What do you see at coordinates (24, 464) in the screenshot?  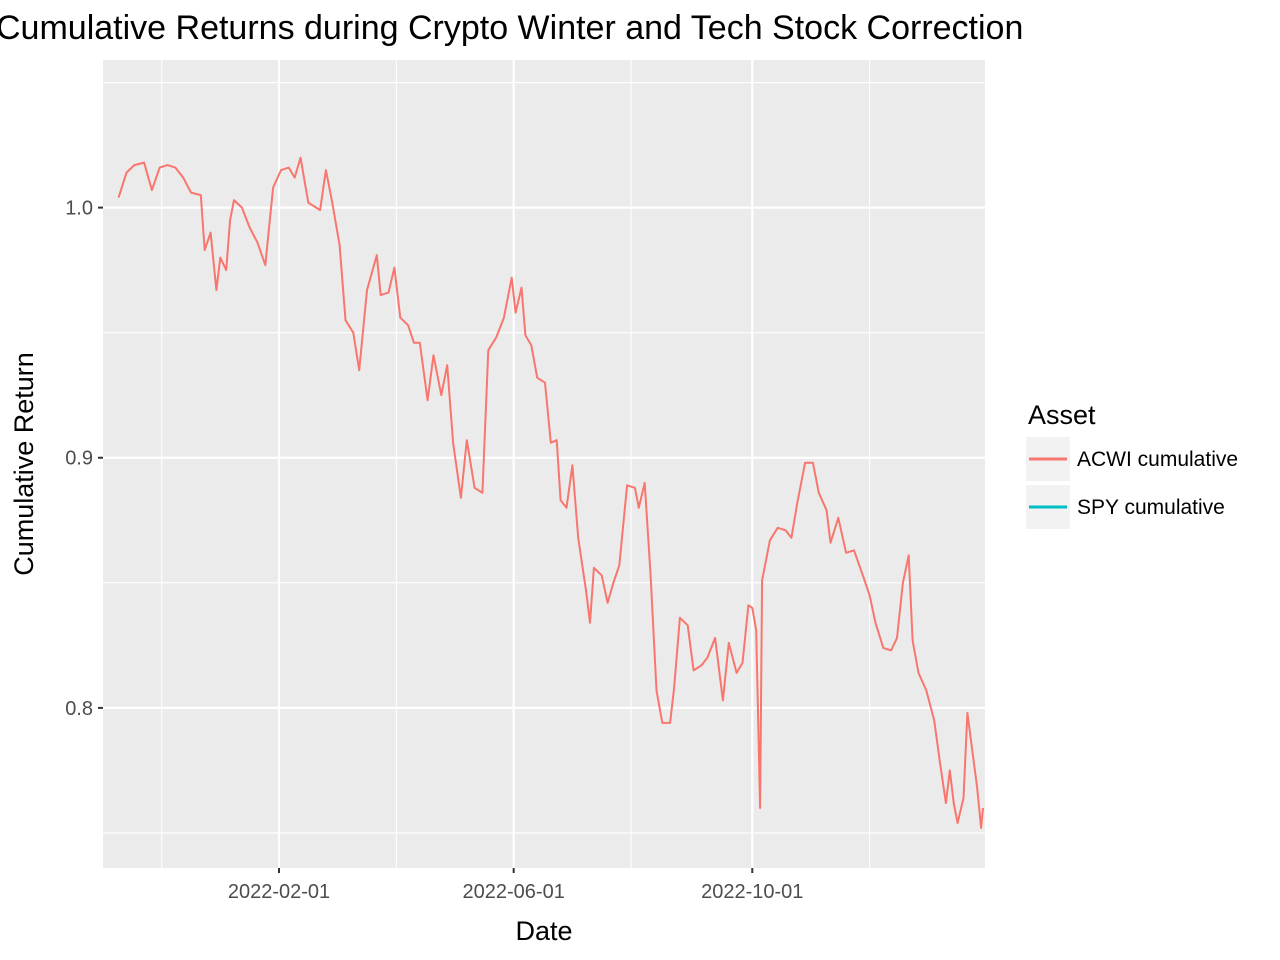 I see `y-axis-title: Cumulative Return` at bounding box center [24, 464].